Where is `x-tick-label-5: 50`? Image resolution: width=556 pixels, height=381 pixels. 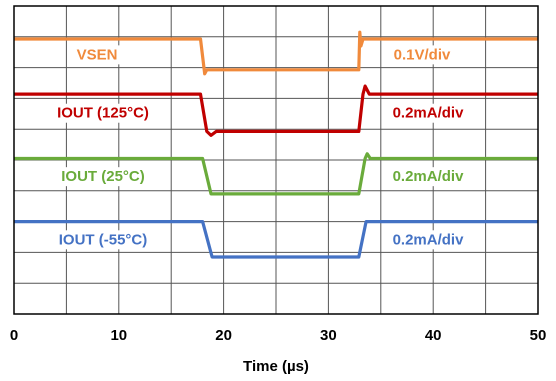
x-tick-label-5: 50 is located at coordinates (538, 335).